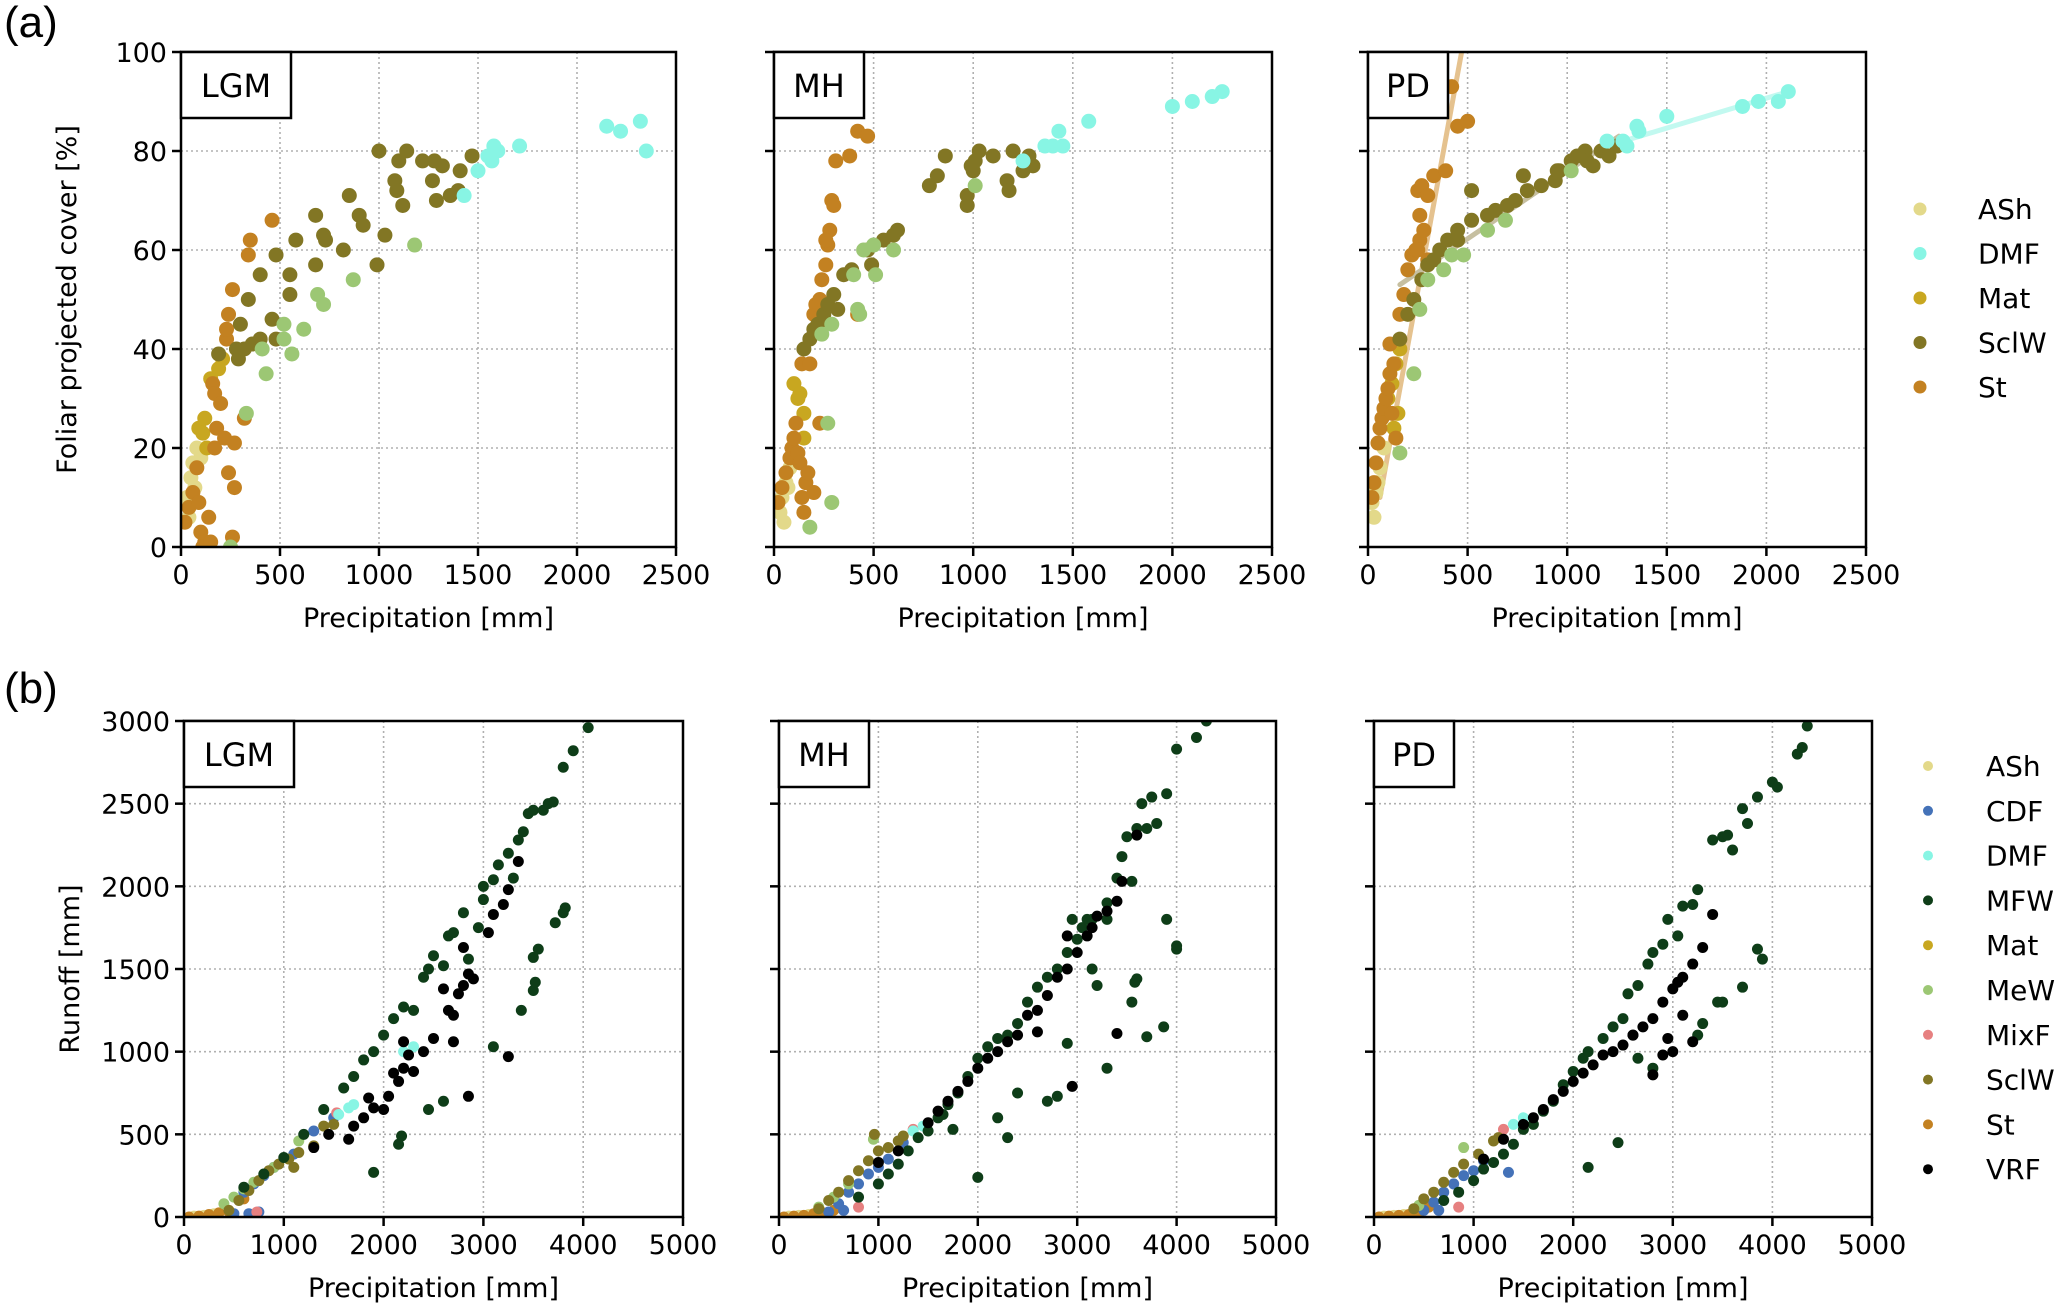 Image resolution: width=2067 pixels, height=1309 pixels. What do you see at coordinates (1980, 945) in the screenshot?
I see `legend-item-mat: Mat` at bounding box center [1980, 945].